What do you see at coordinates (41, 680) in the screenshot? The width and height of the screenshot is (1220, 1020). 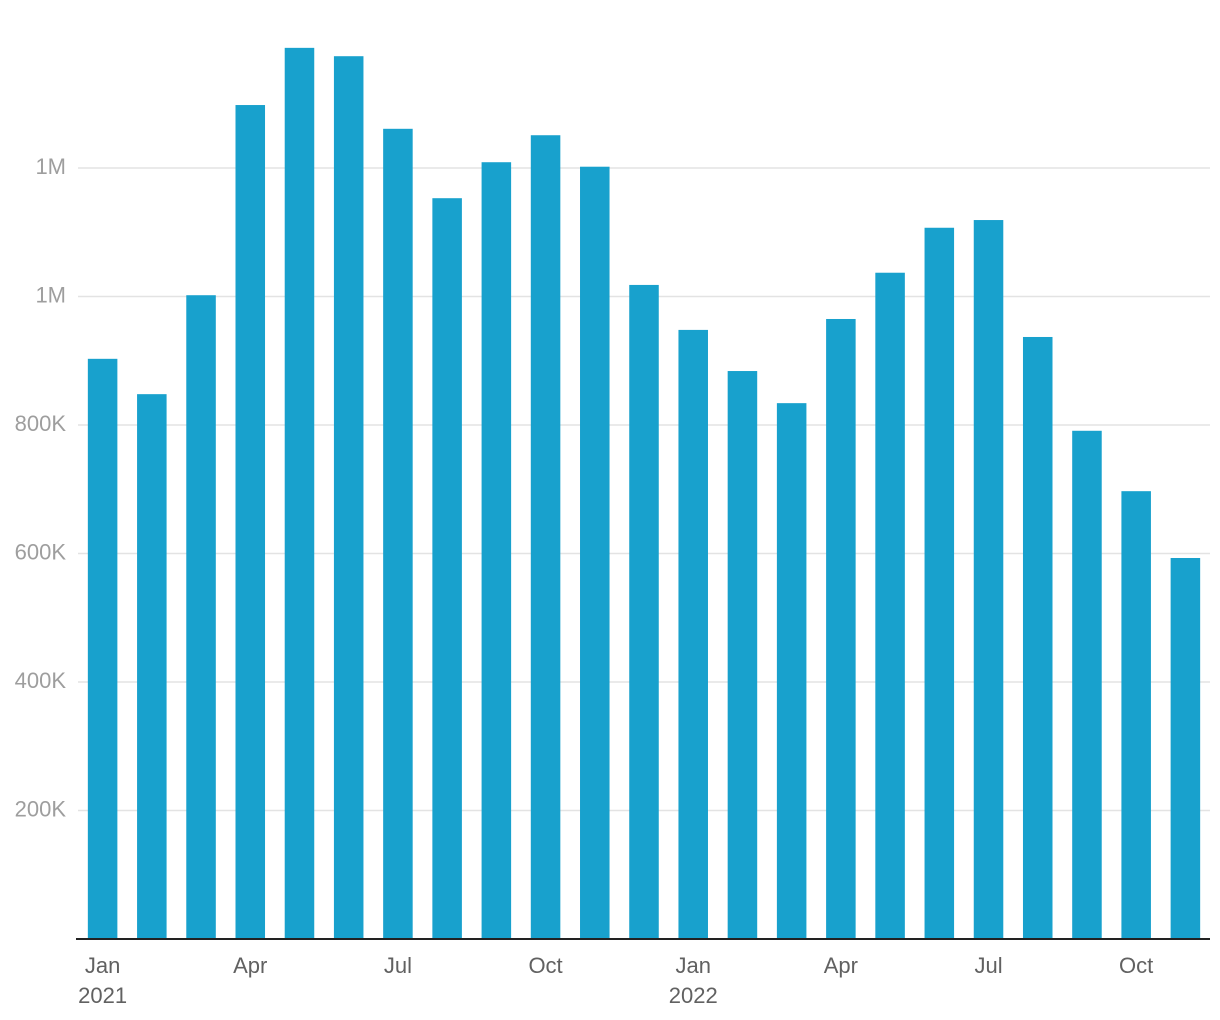 I see `y-tick-label: 400K` at bounding box center [41, 680].